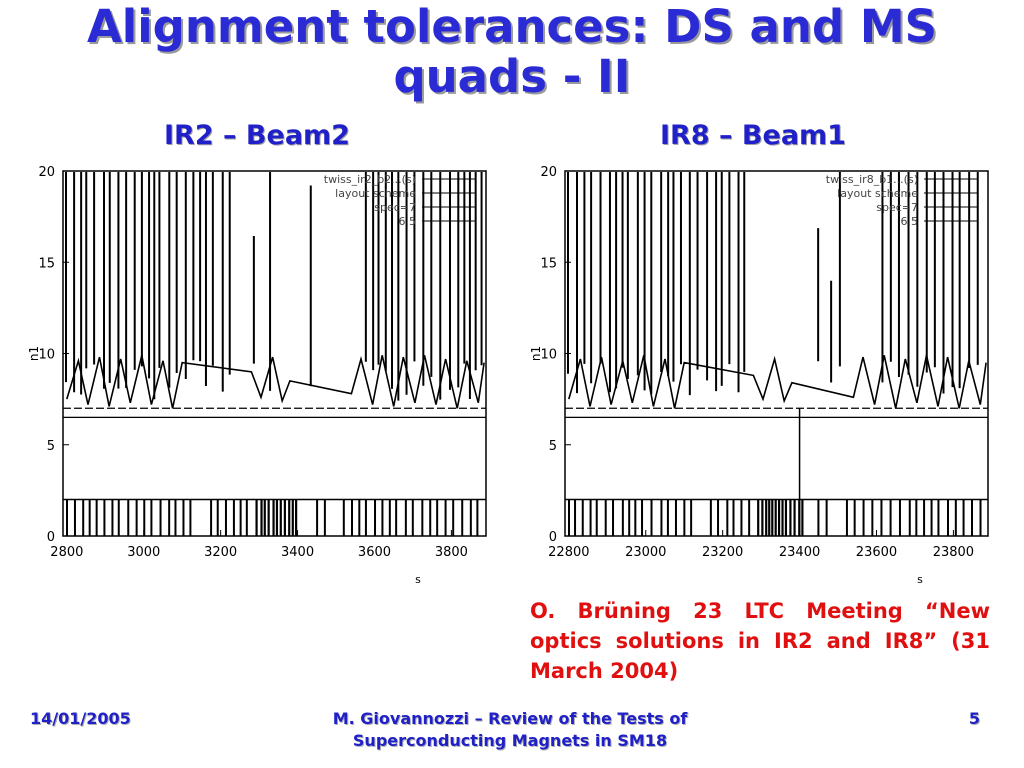 Image resolution: width=1024 pixels, height=768 pixels. Describe the element at coordinates (512, 26) in the screenshot. I see `title-line-1: Alignment tolerances: DS and MS` at that location.